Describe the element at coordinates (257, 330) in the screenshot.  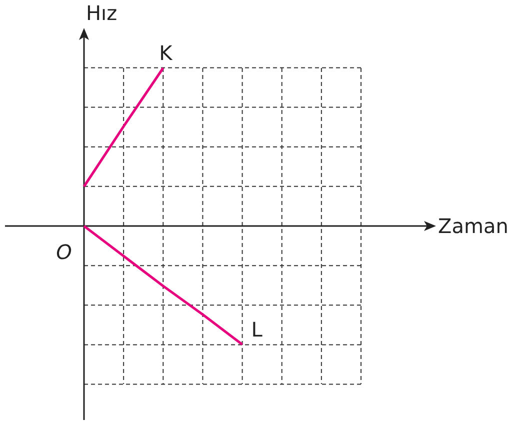
I see `series-label: L` at that location.